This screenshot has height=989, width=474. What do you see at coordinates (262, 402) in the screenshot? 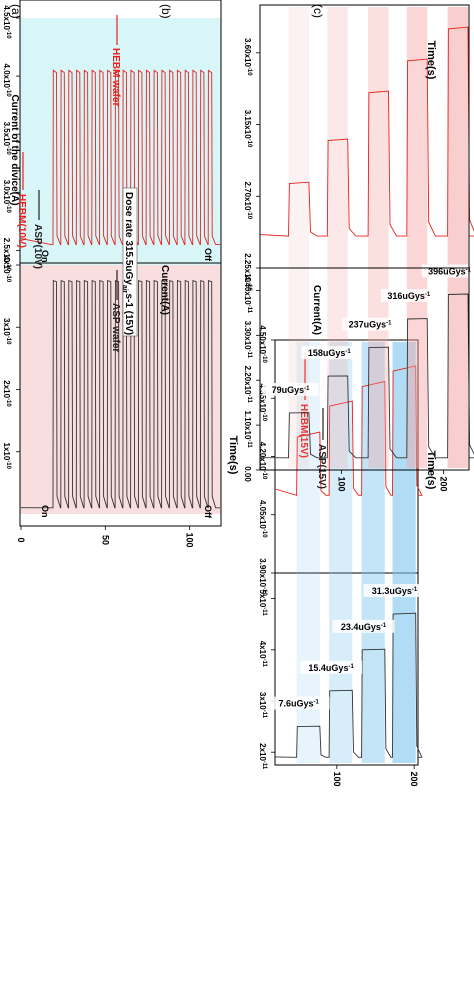
I see `b-top-tick-label: 4.35x10-10` at bounding box center [262, 402].